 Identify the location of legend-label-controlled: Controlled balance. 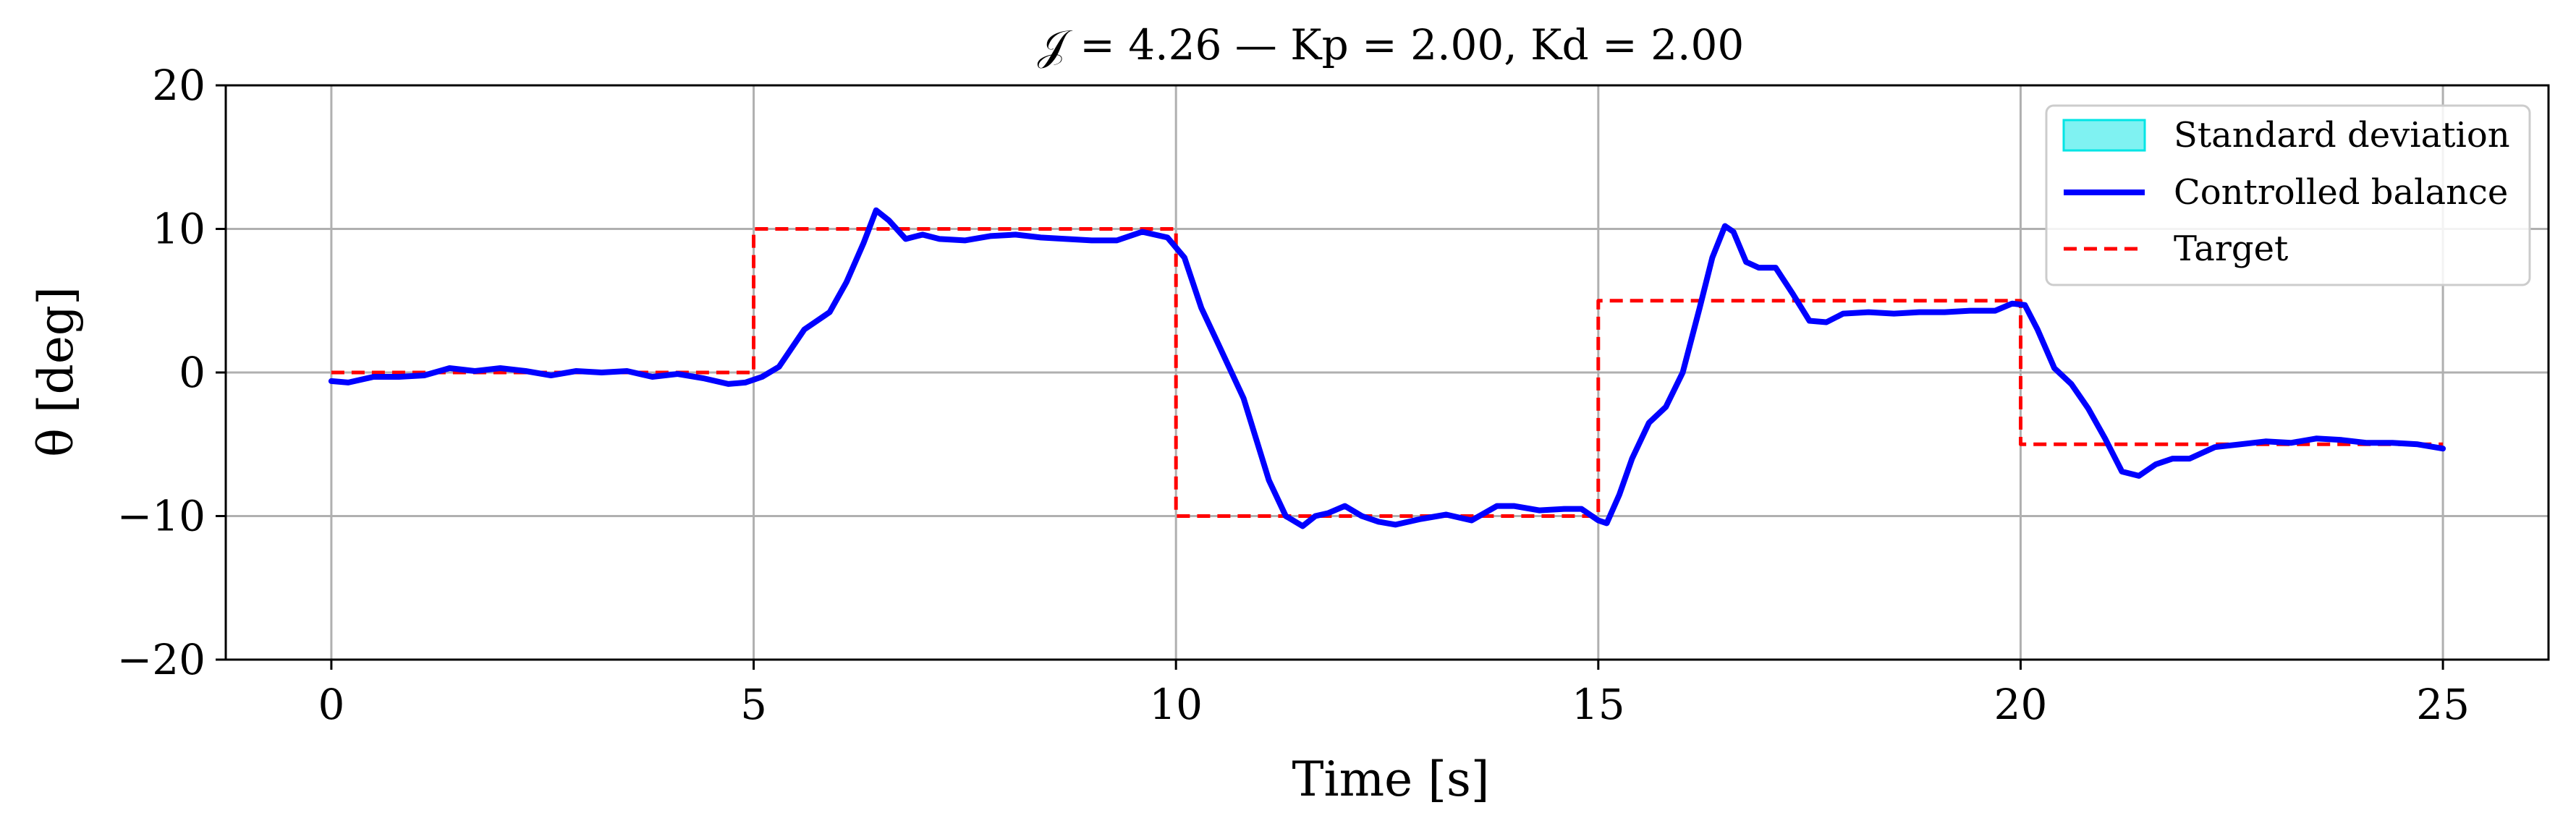
(2341, 192).